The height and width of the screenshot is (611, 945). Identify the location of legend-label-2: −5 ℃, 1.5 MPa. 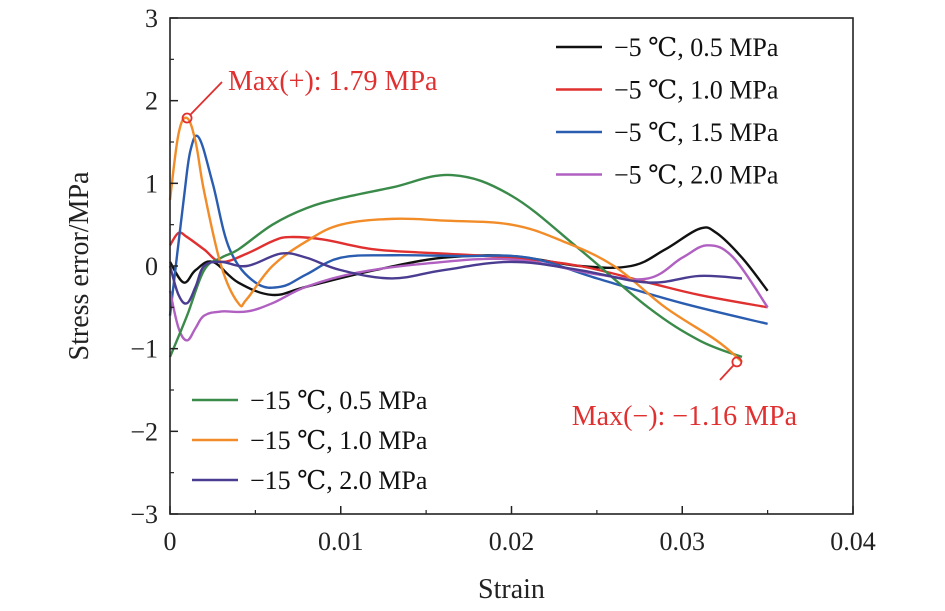
(696, 132).